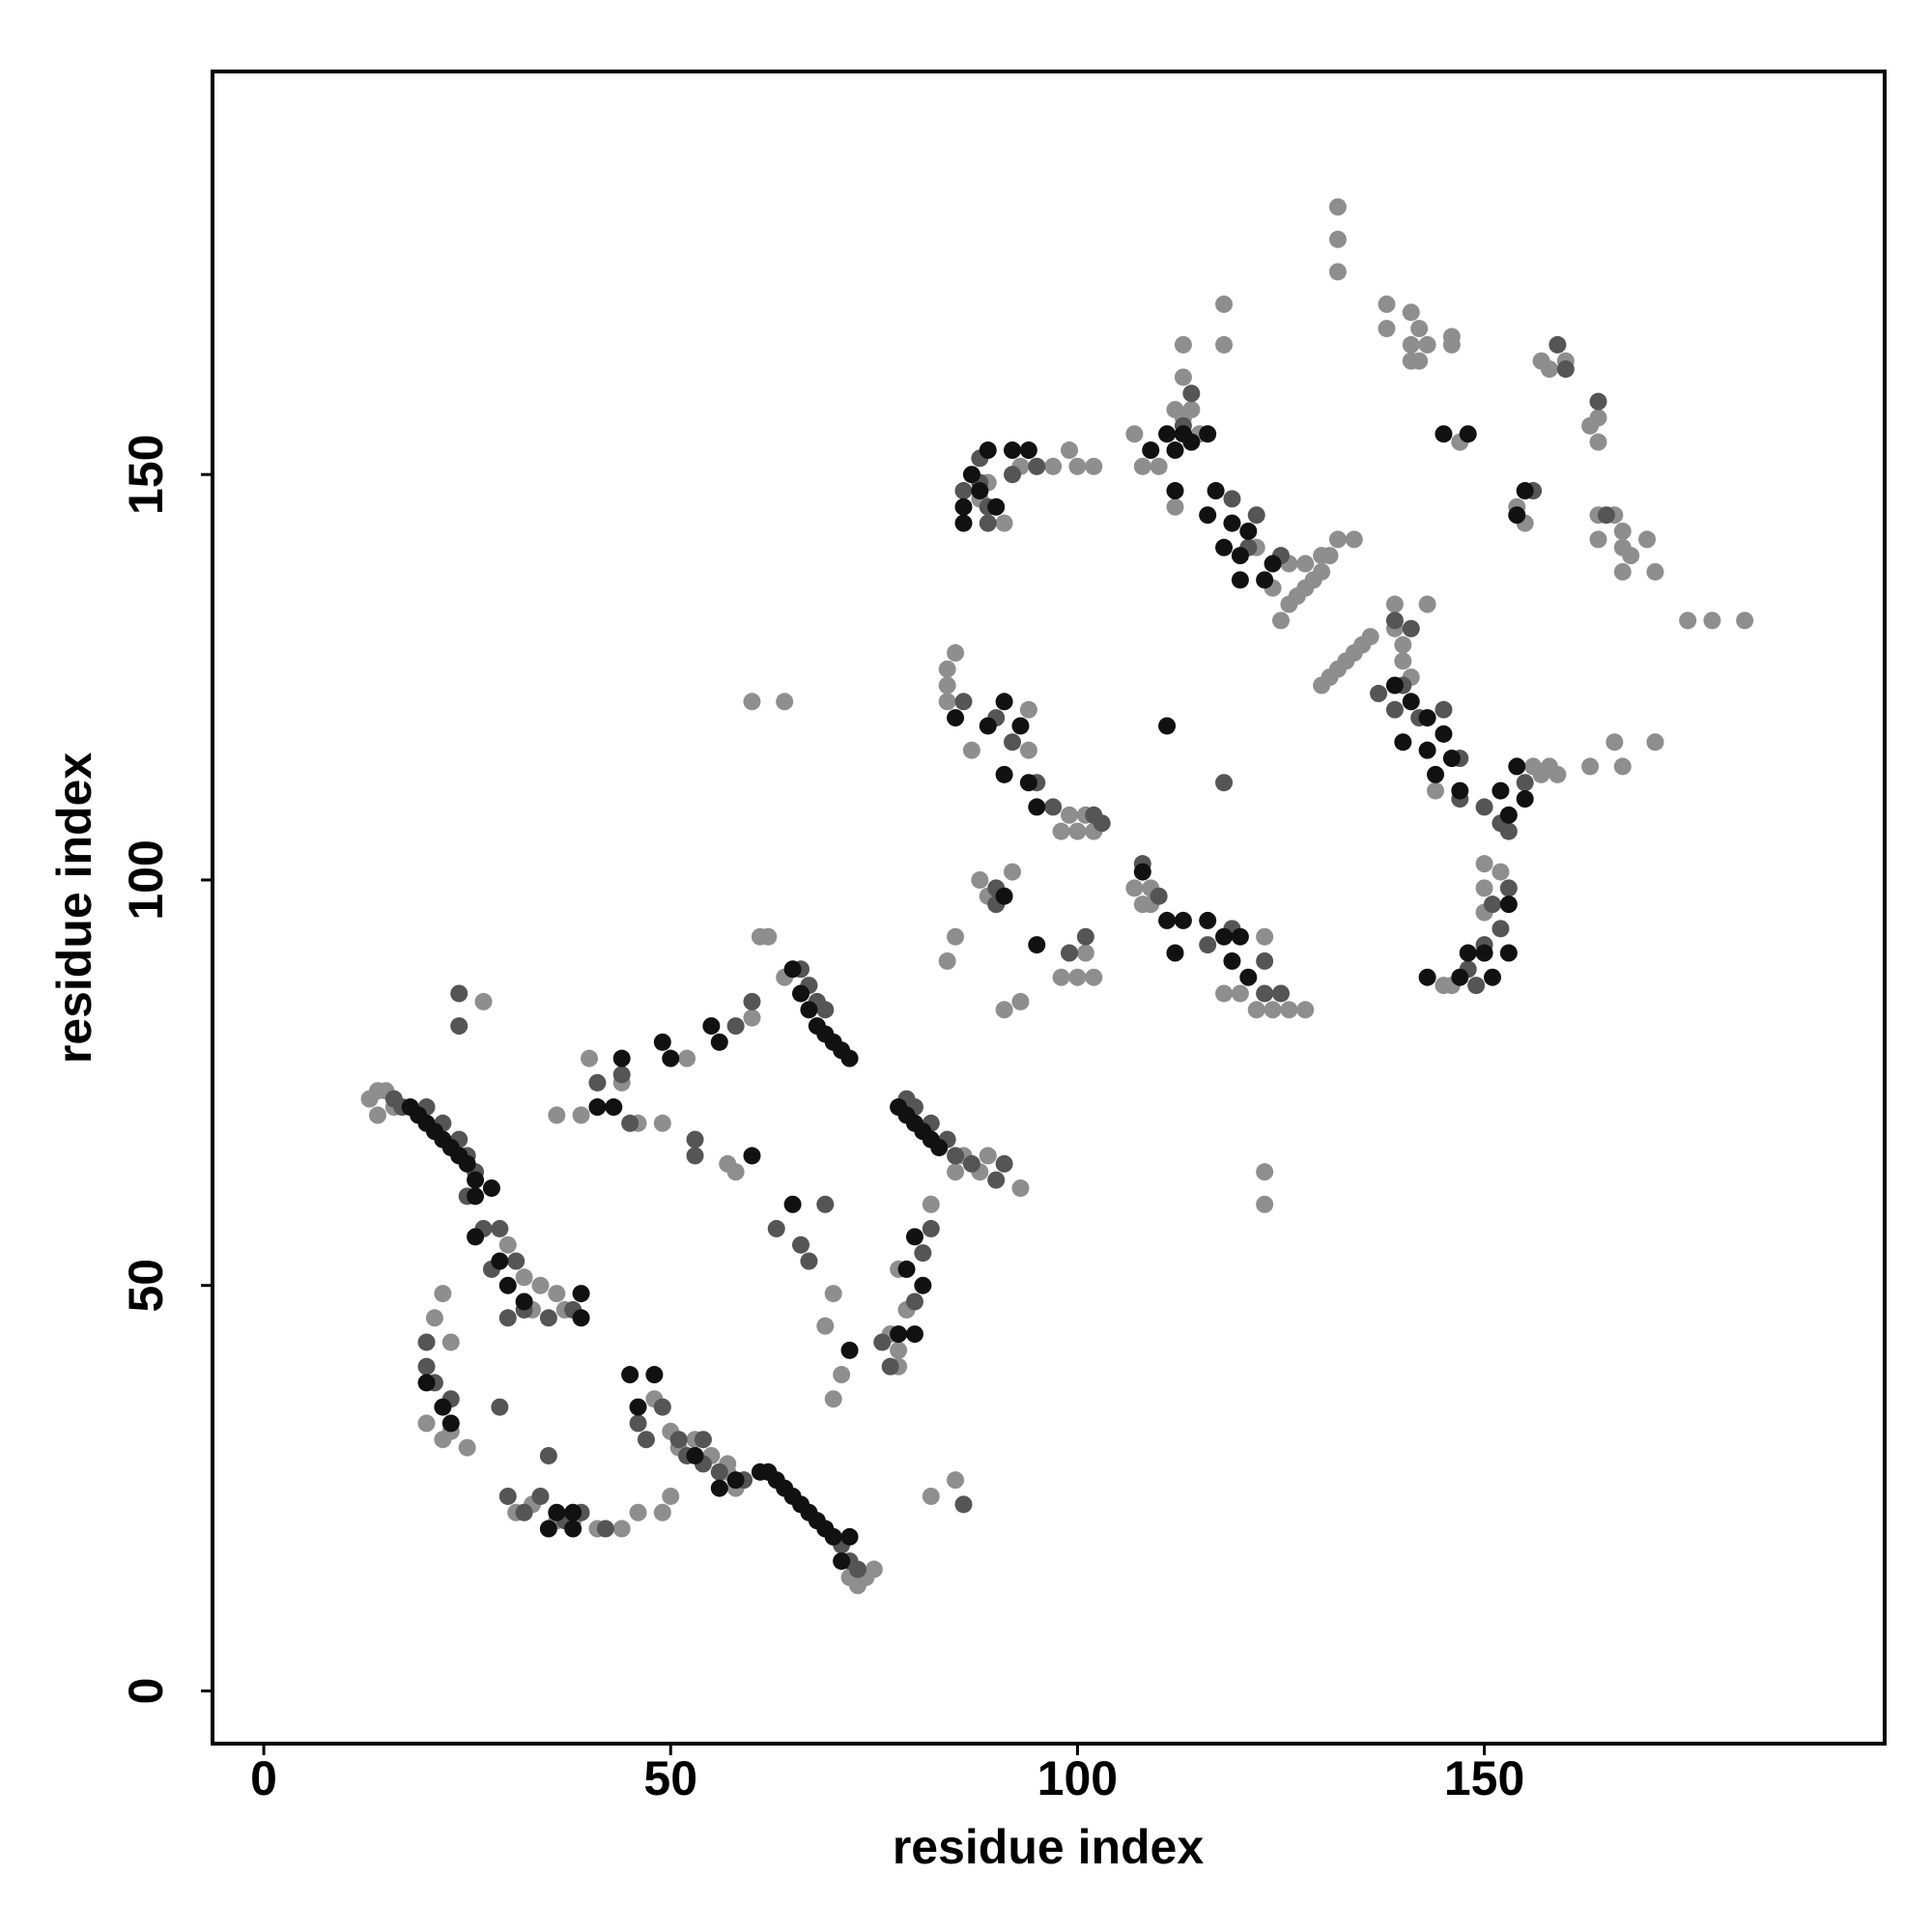  What do you see at coordinates (146, 475) in the screenshot?
I see `y-tick-label: 150` at bounding box center [146, 475].